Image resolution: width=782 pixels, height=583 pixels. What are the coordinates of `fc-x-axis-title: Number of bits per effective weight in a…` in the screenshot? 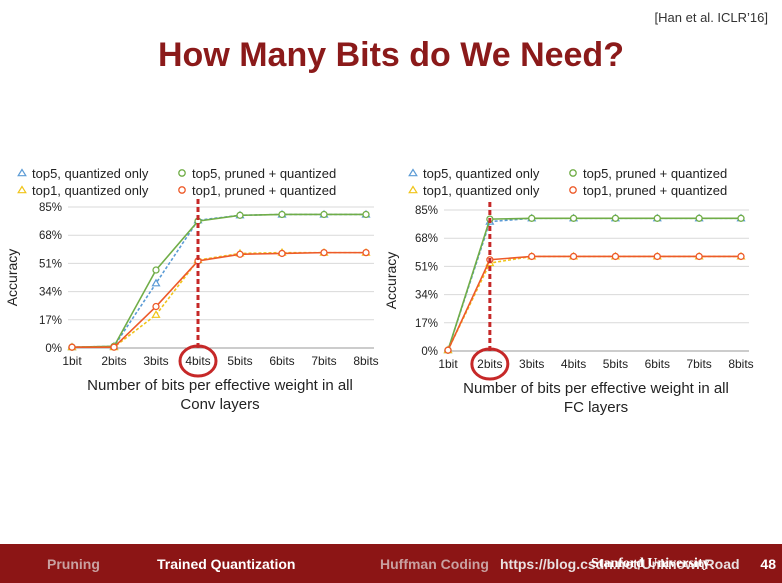 It's located at (596, 398).